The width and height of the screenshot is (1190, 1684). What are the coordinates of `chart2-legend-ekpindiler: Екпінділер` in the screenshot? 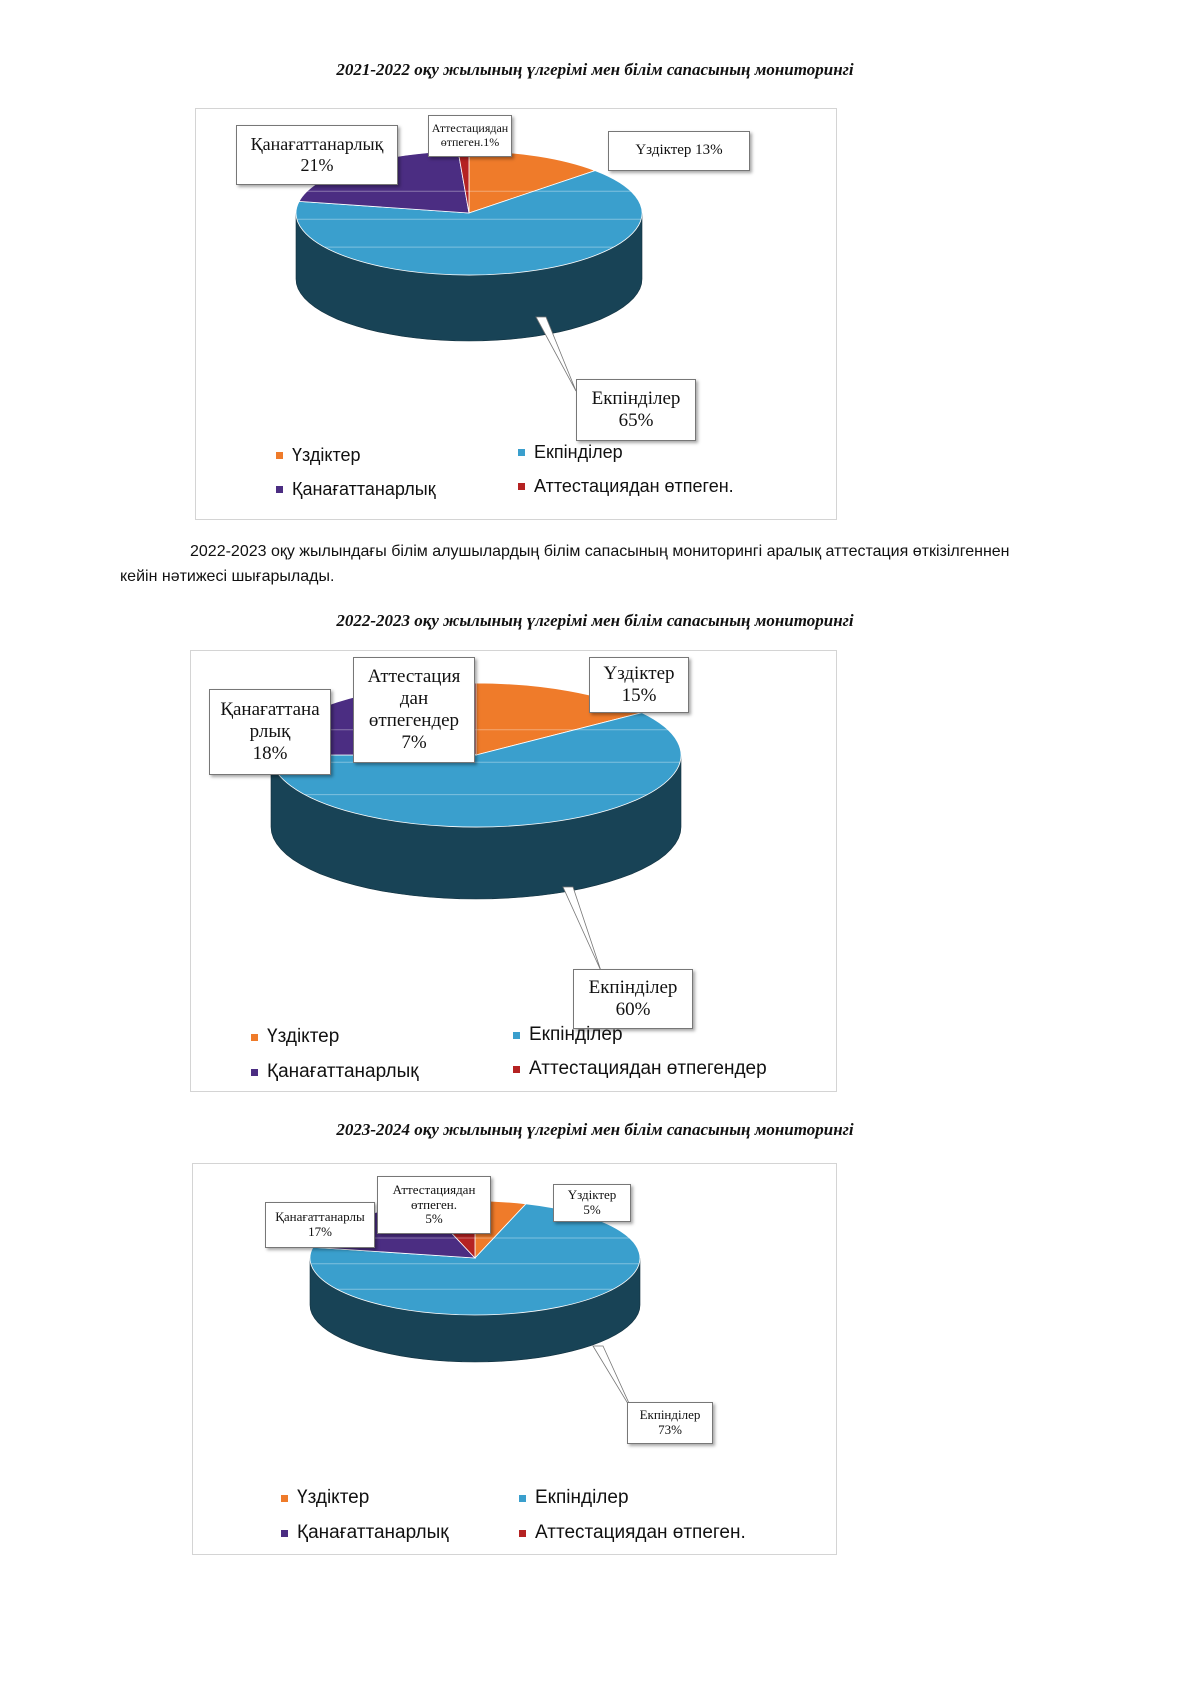 It's located at (568, 1035).